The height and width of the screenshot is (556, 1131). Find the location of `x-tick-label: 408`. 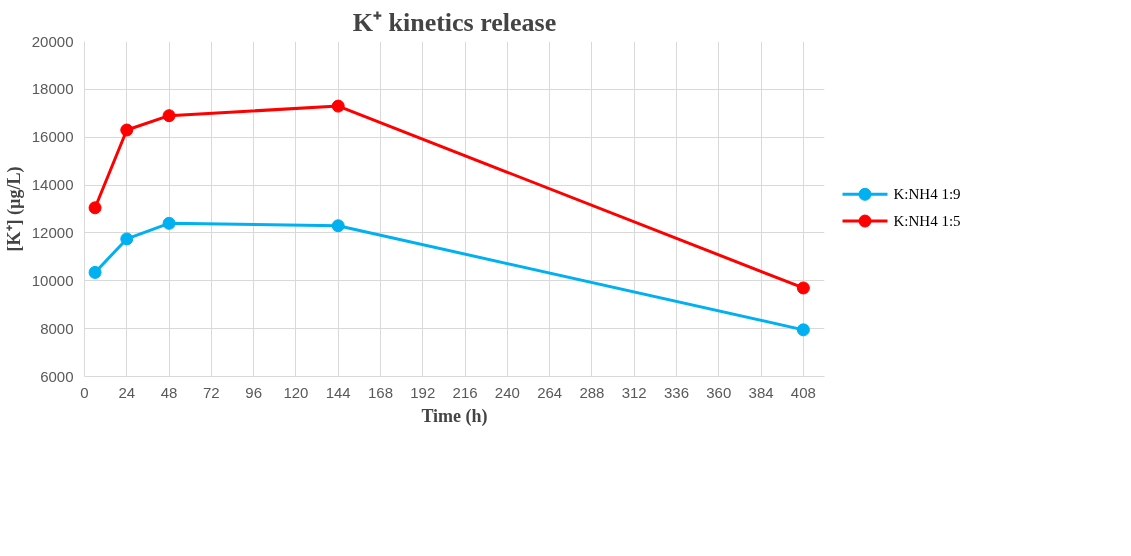

x-tick-label: 408 is located at coordinates (803, 392).